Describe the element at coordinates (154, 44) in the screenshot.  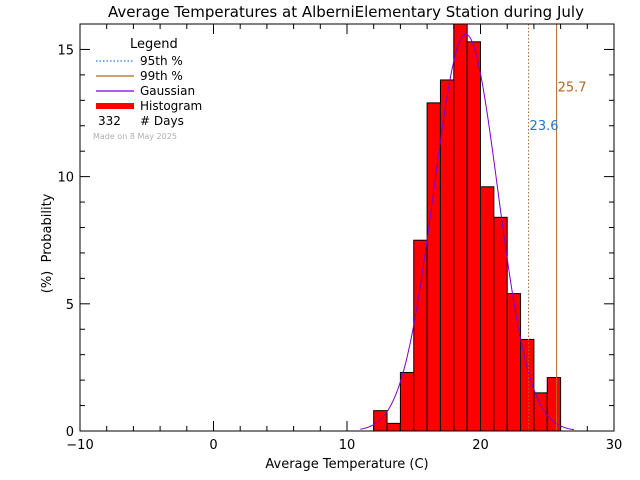
I see `legend-title: Legend` at that location.